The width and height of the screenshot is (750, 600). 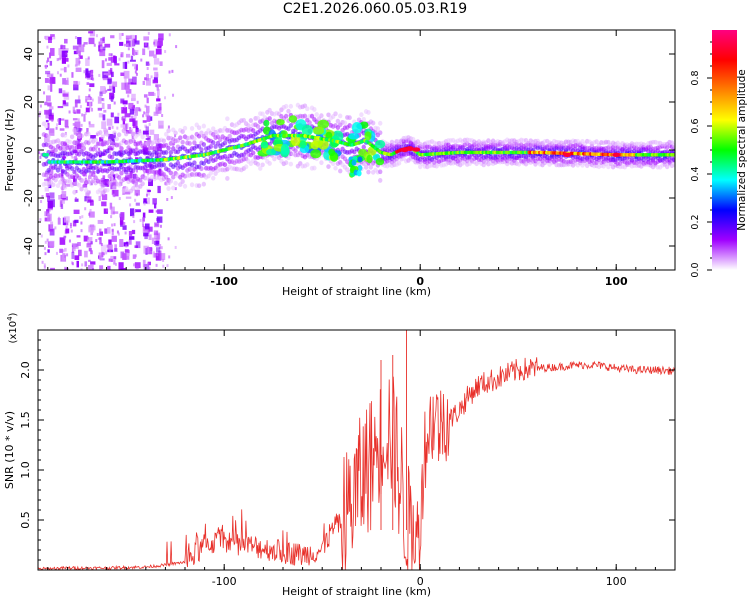 I want to click on bottom-y-multiplier-exponent: 4, so click(x=10, y=318).